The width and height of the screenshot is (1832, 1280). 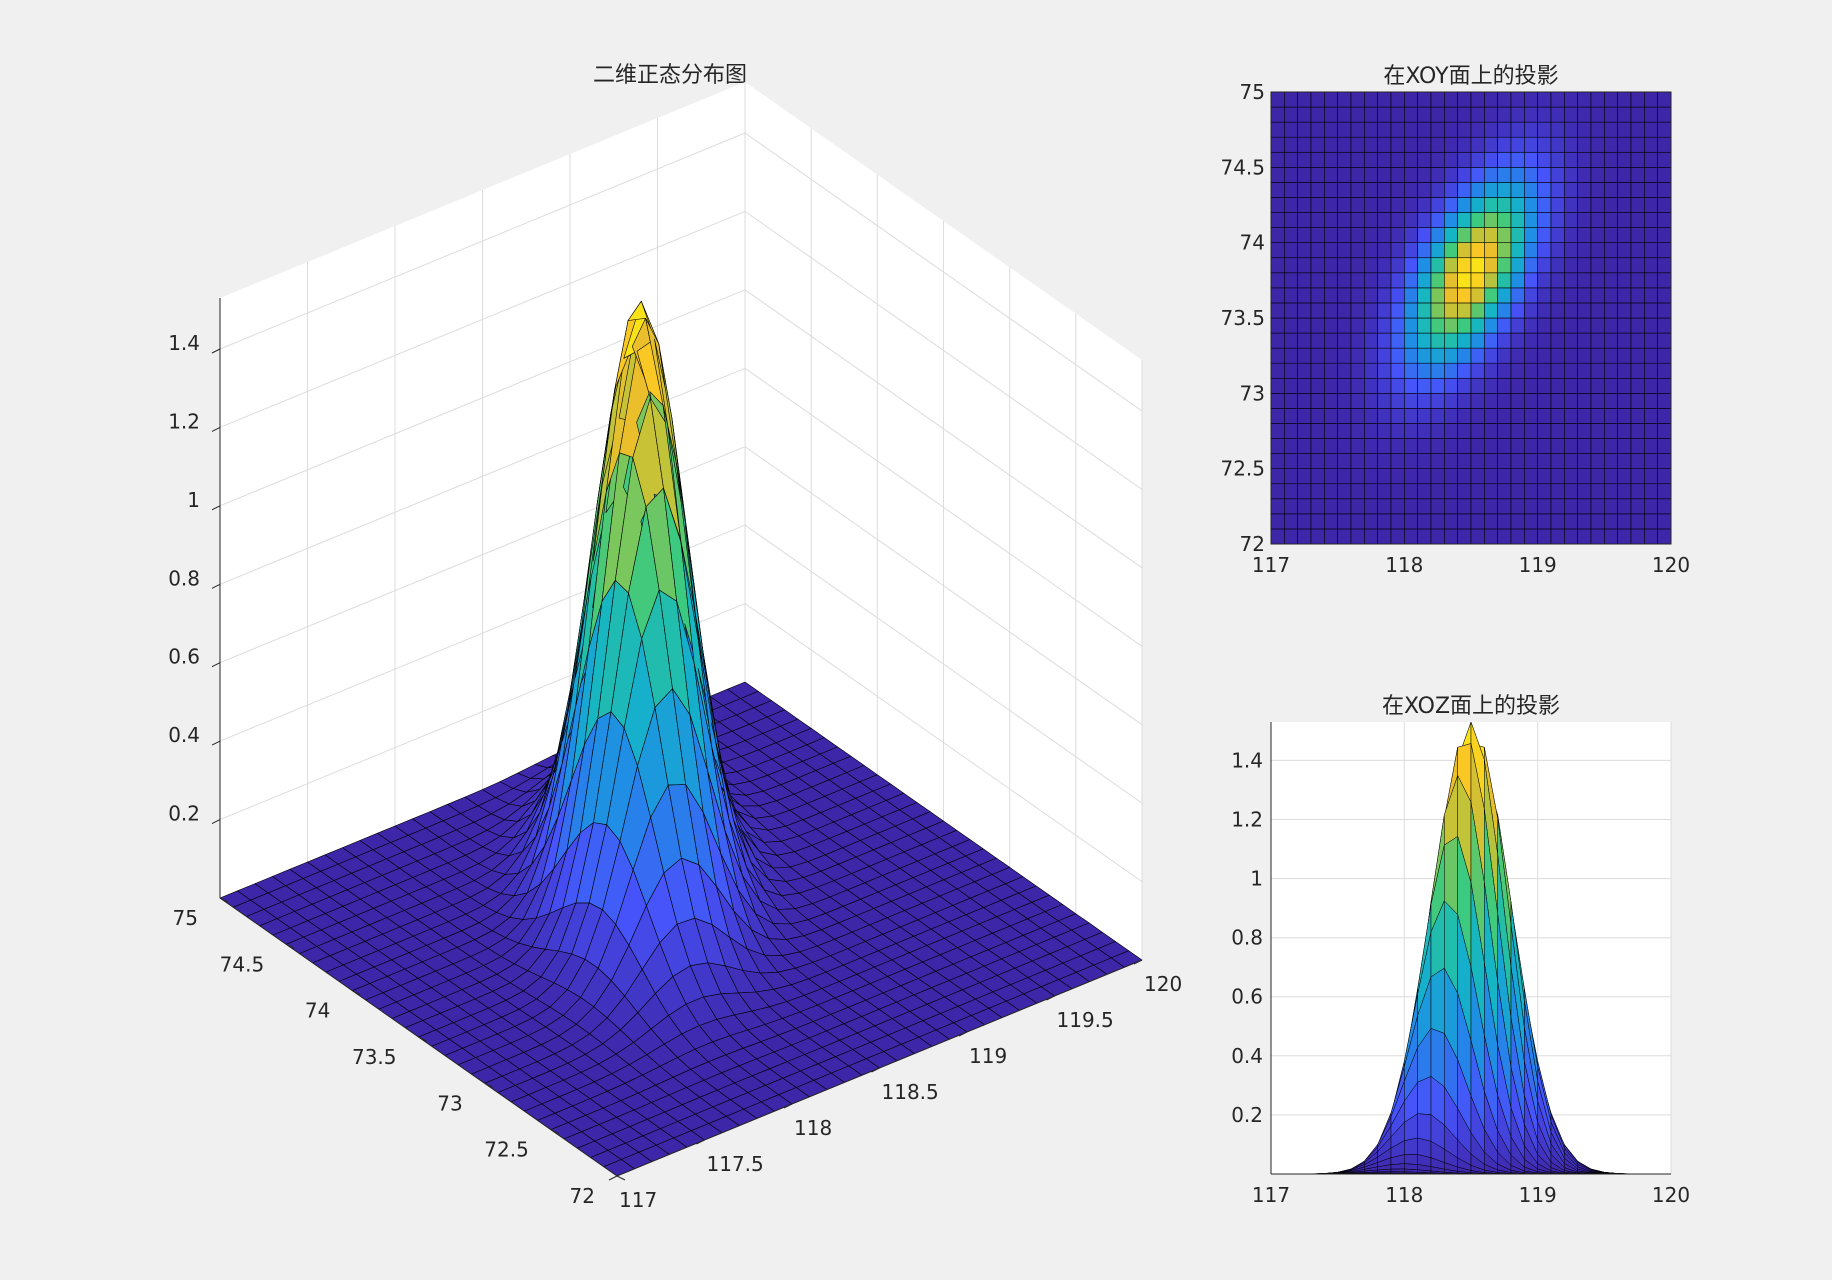 What do you see at coordinates (506, 1150) in the screenshot?
I see `y-tick-label: 72.5` at bounding box center [506, 1150].